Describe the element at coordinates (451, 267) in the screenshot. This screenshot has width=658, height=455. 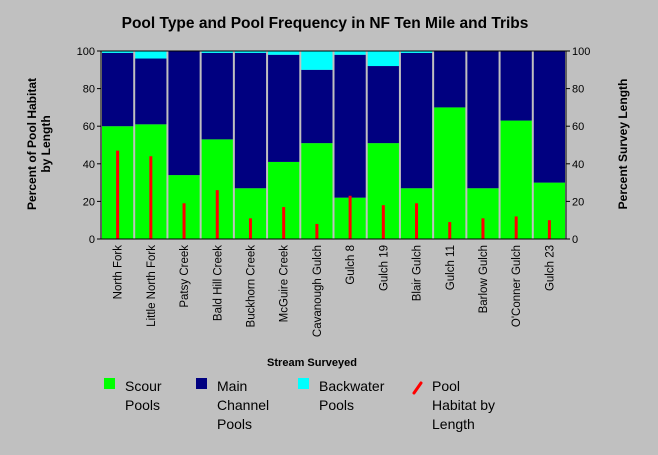
I see `category-label: Gulch 11` at that location.